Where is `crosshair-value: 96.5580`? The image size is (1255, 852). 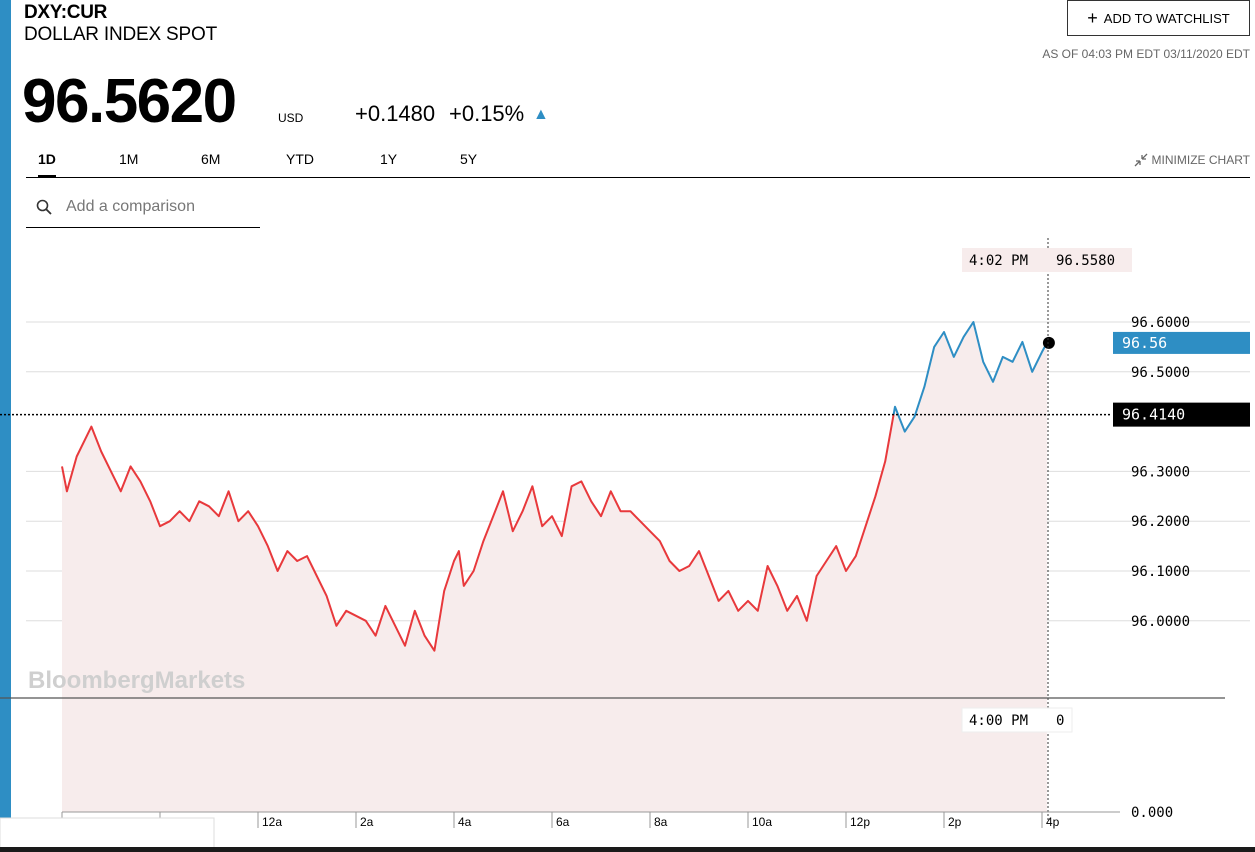
crosshair-value: 96.5580 is located at coordinates (1085, 261).